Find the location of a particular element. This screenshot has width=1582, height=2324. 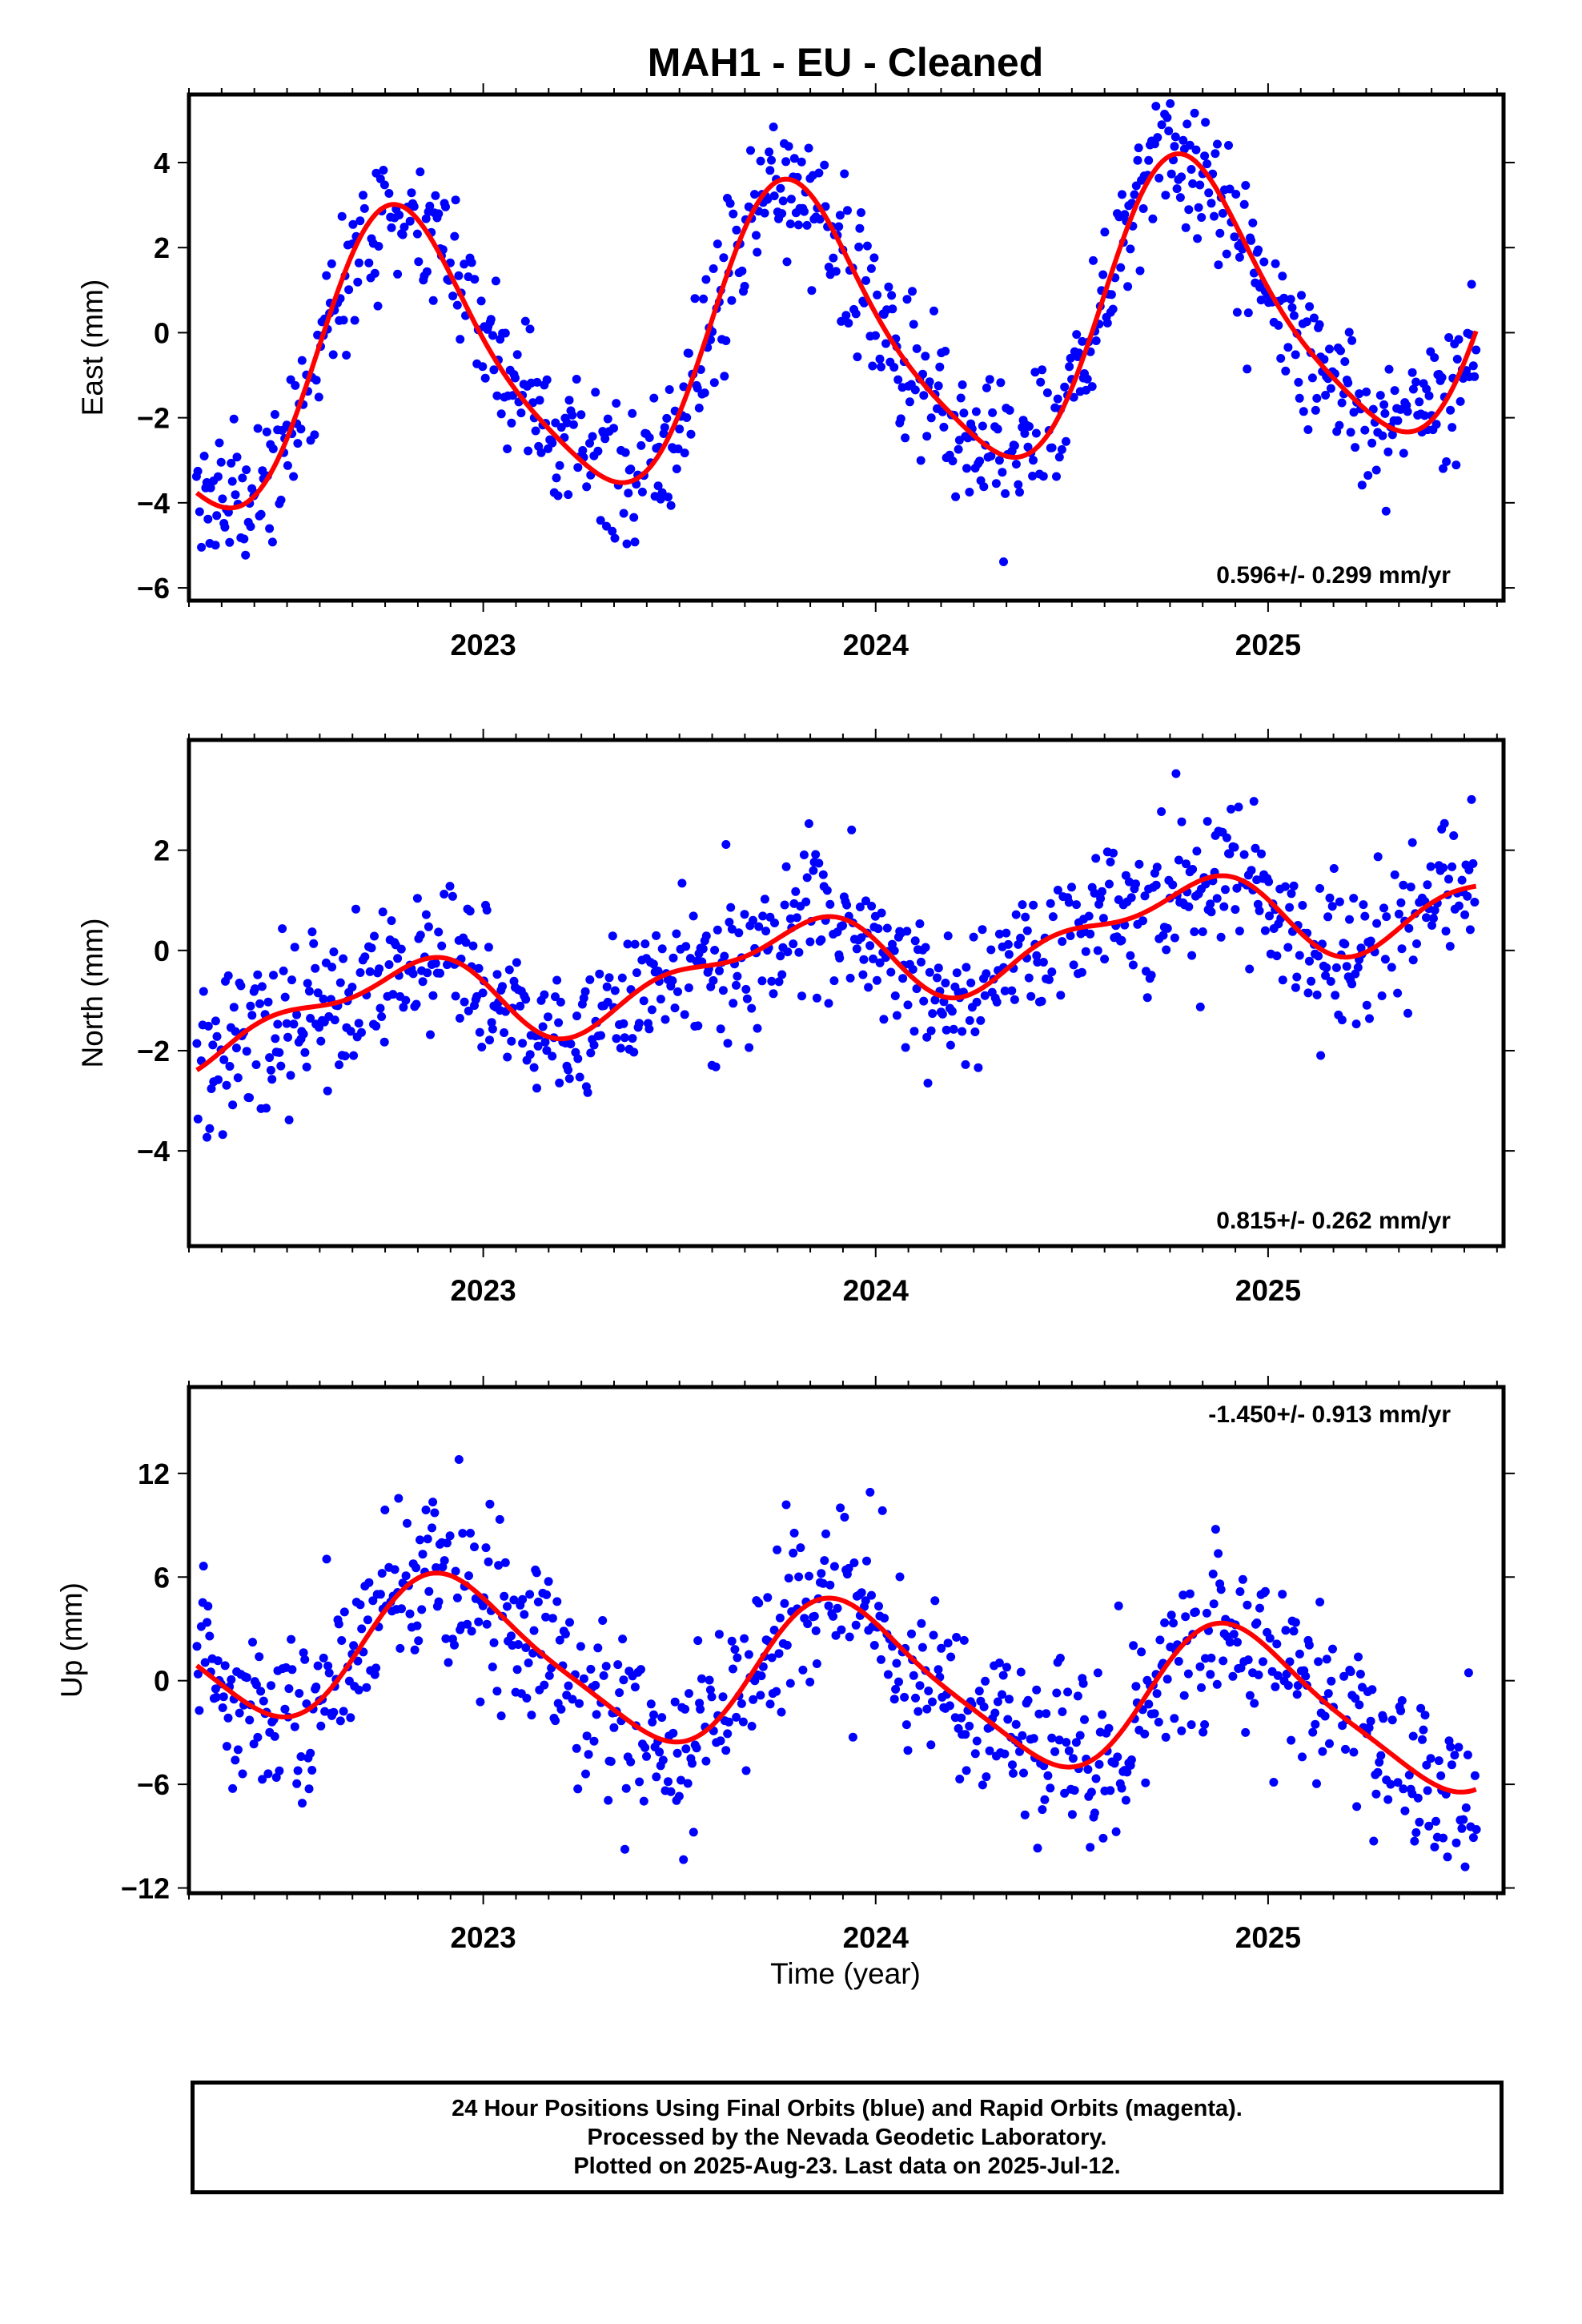

y-tick-label: 0 is located at coordinates (162, 951).